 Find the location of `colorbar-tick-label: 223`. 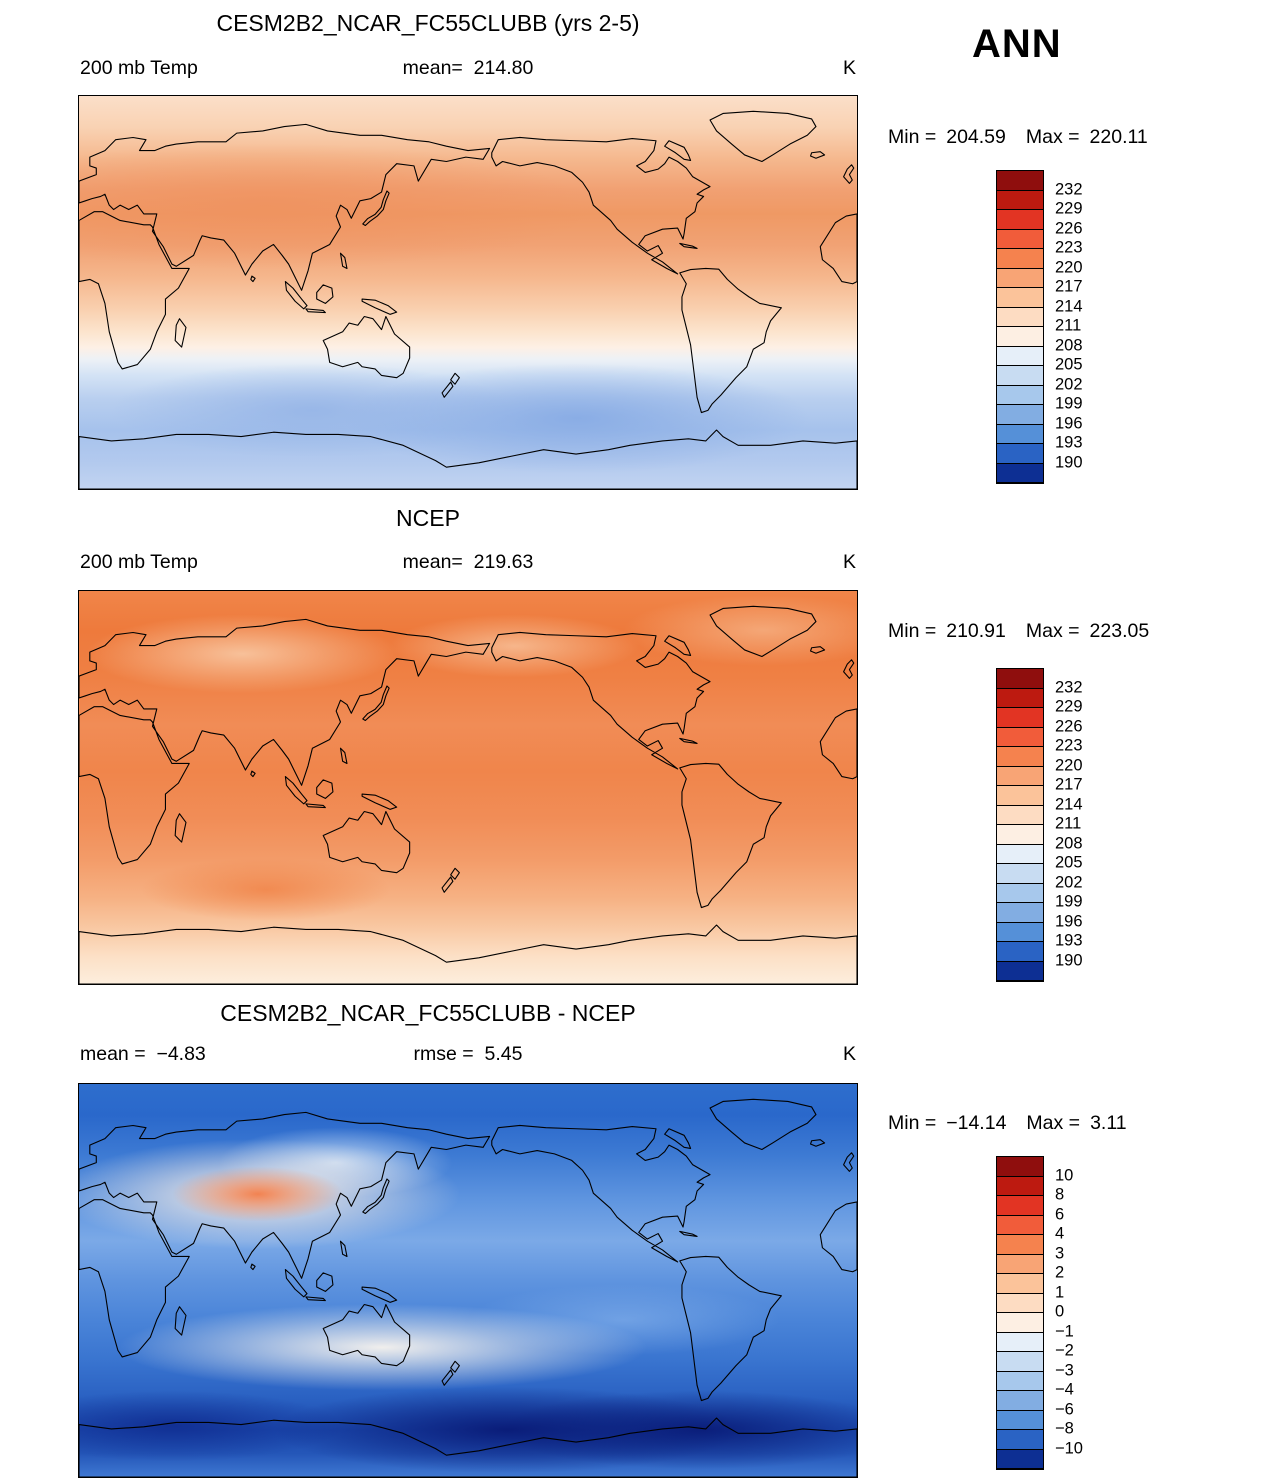

colorbar-tick-label: 223 is located at coordinates (1069, 745).